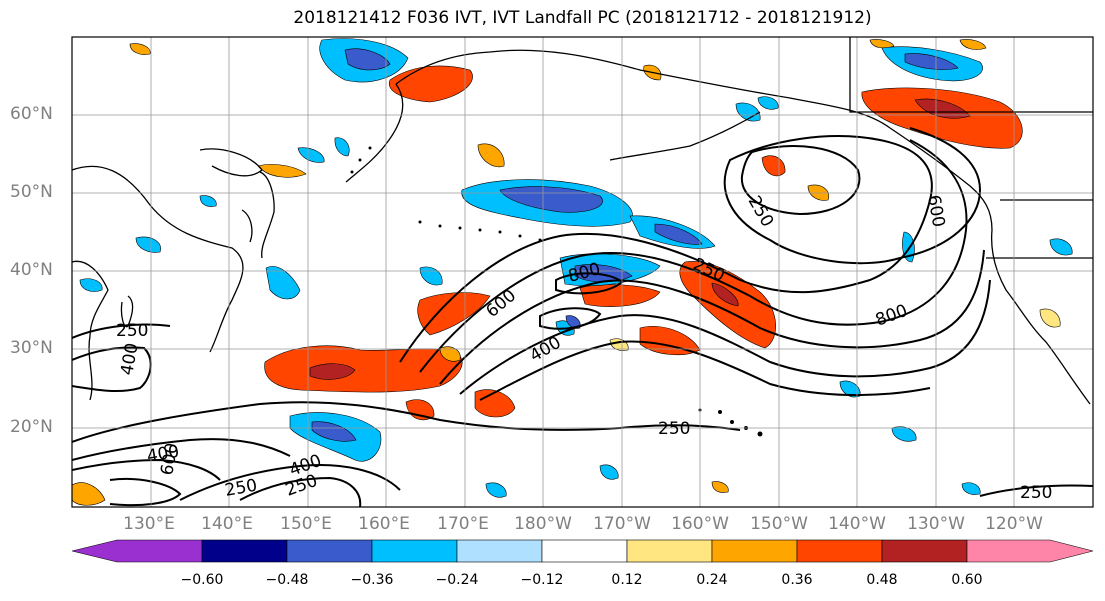 Image resolution: width=1105 pixels, height=601 pixels. I want to click on lon-label: 130°W, so click(936, 524).